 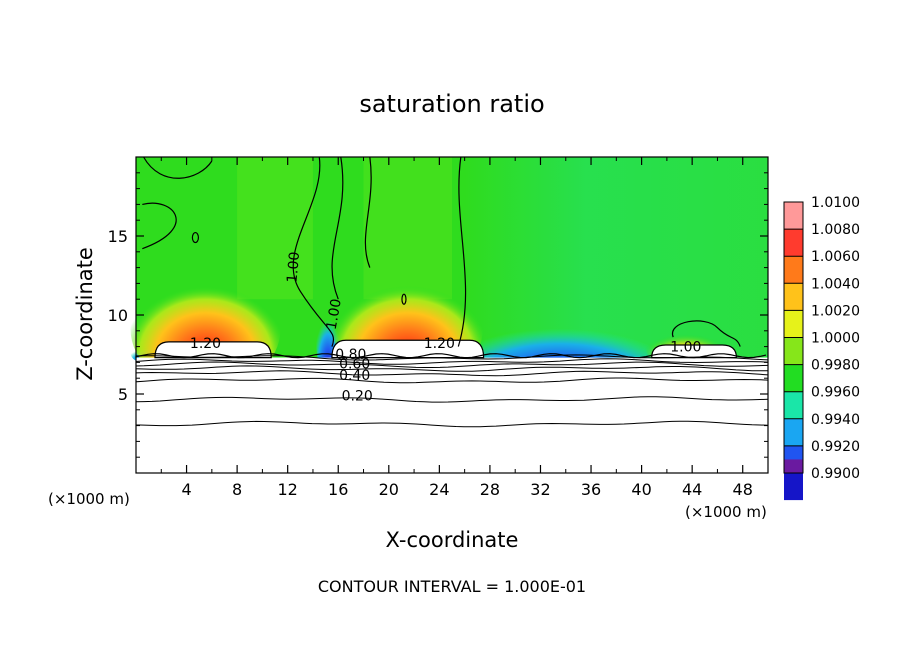 What do you see at coordinates (490, 489) in the screenshot?
I see `x-tick-label: 28` at bounding box center [490, 489].